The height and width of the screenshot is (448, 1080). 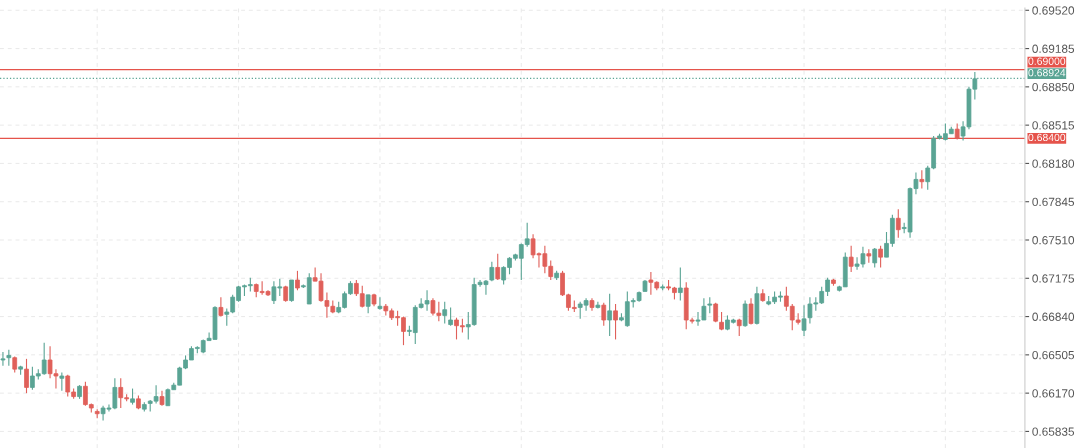 What do you see at coordinates (1053, 278) in the screenshot?
I see `y-tick-label: 0.67175` at bounding box center [1053, 278].